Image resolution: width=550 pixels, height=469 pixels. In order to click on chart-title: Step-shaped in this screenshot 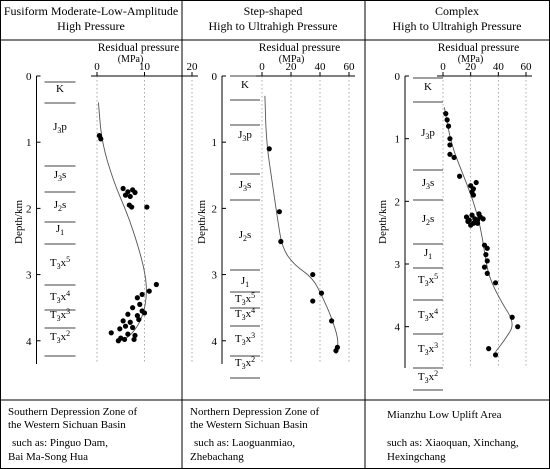, I will do `click(273, 11)`.